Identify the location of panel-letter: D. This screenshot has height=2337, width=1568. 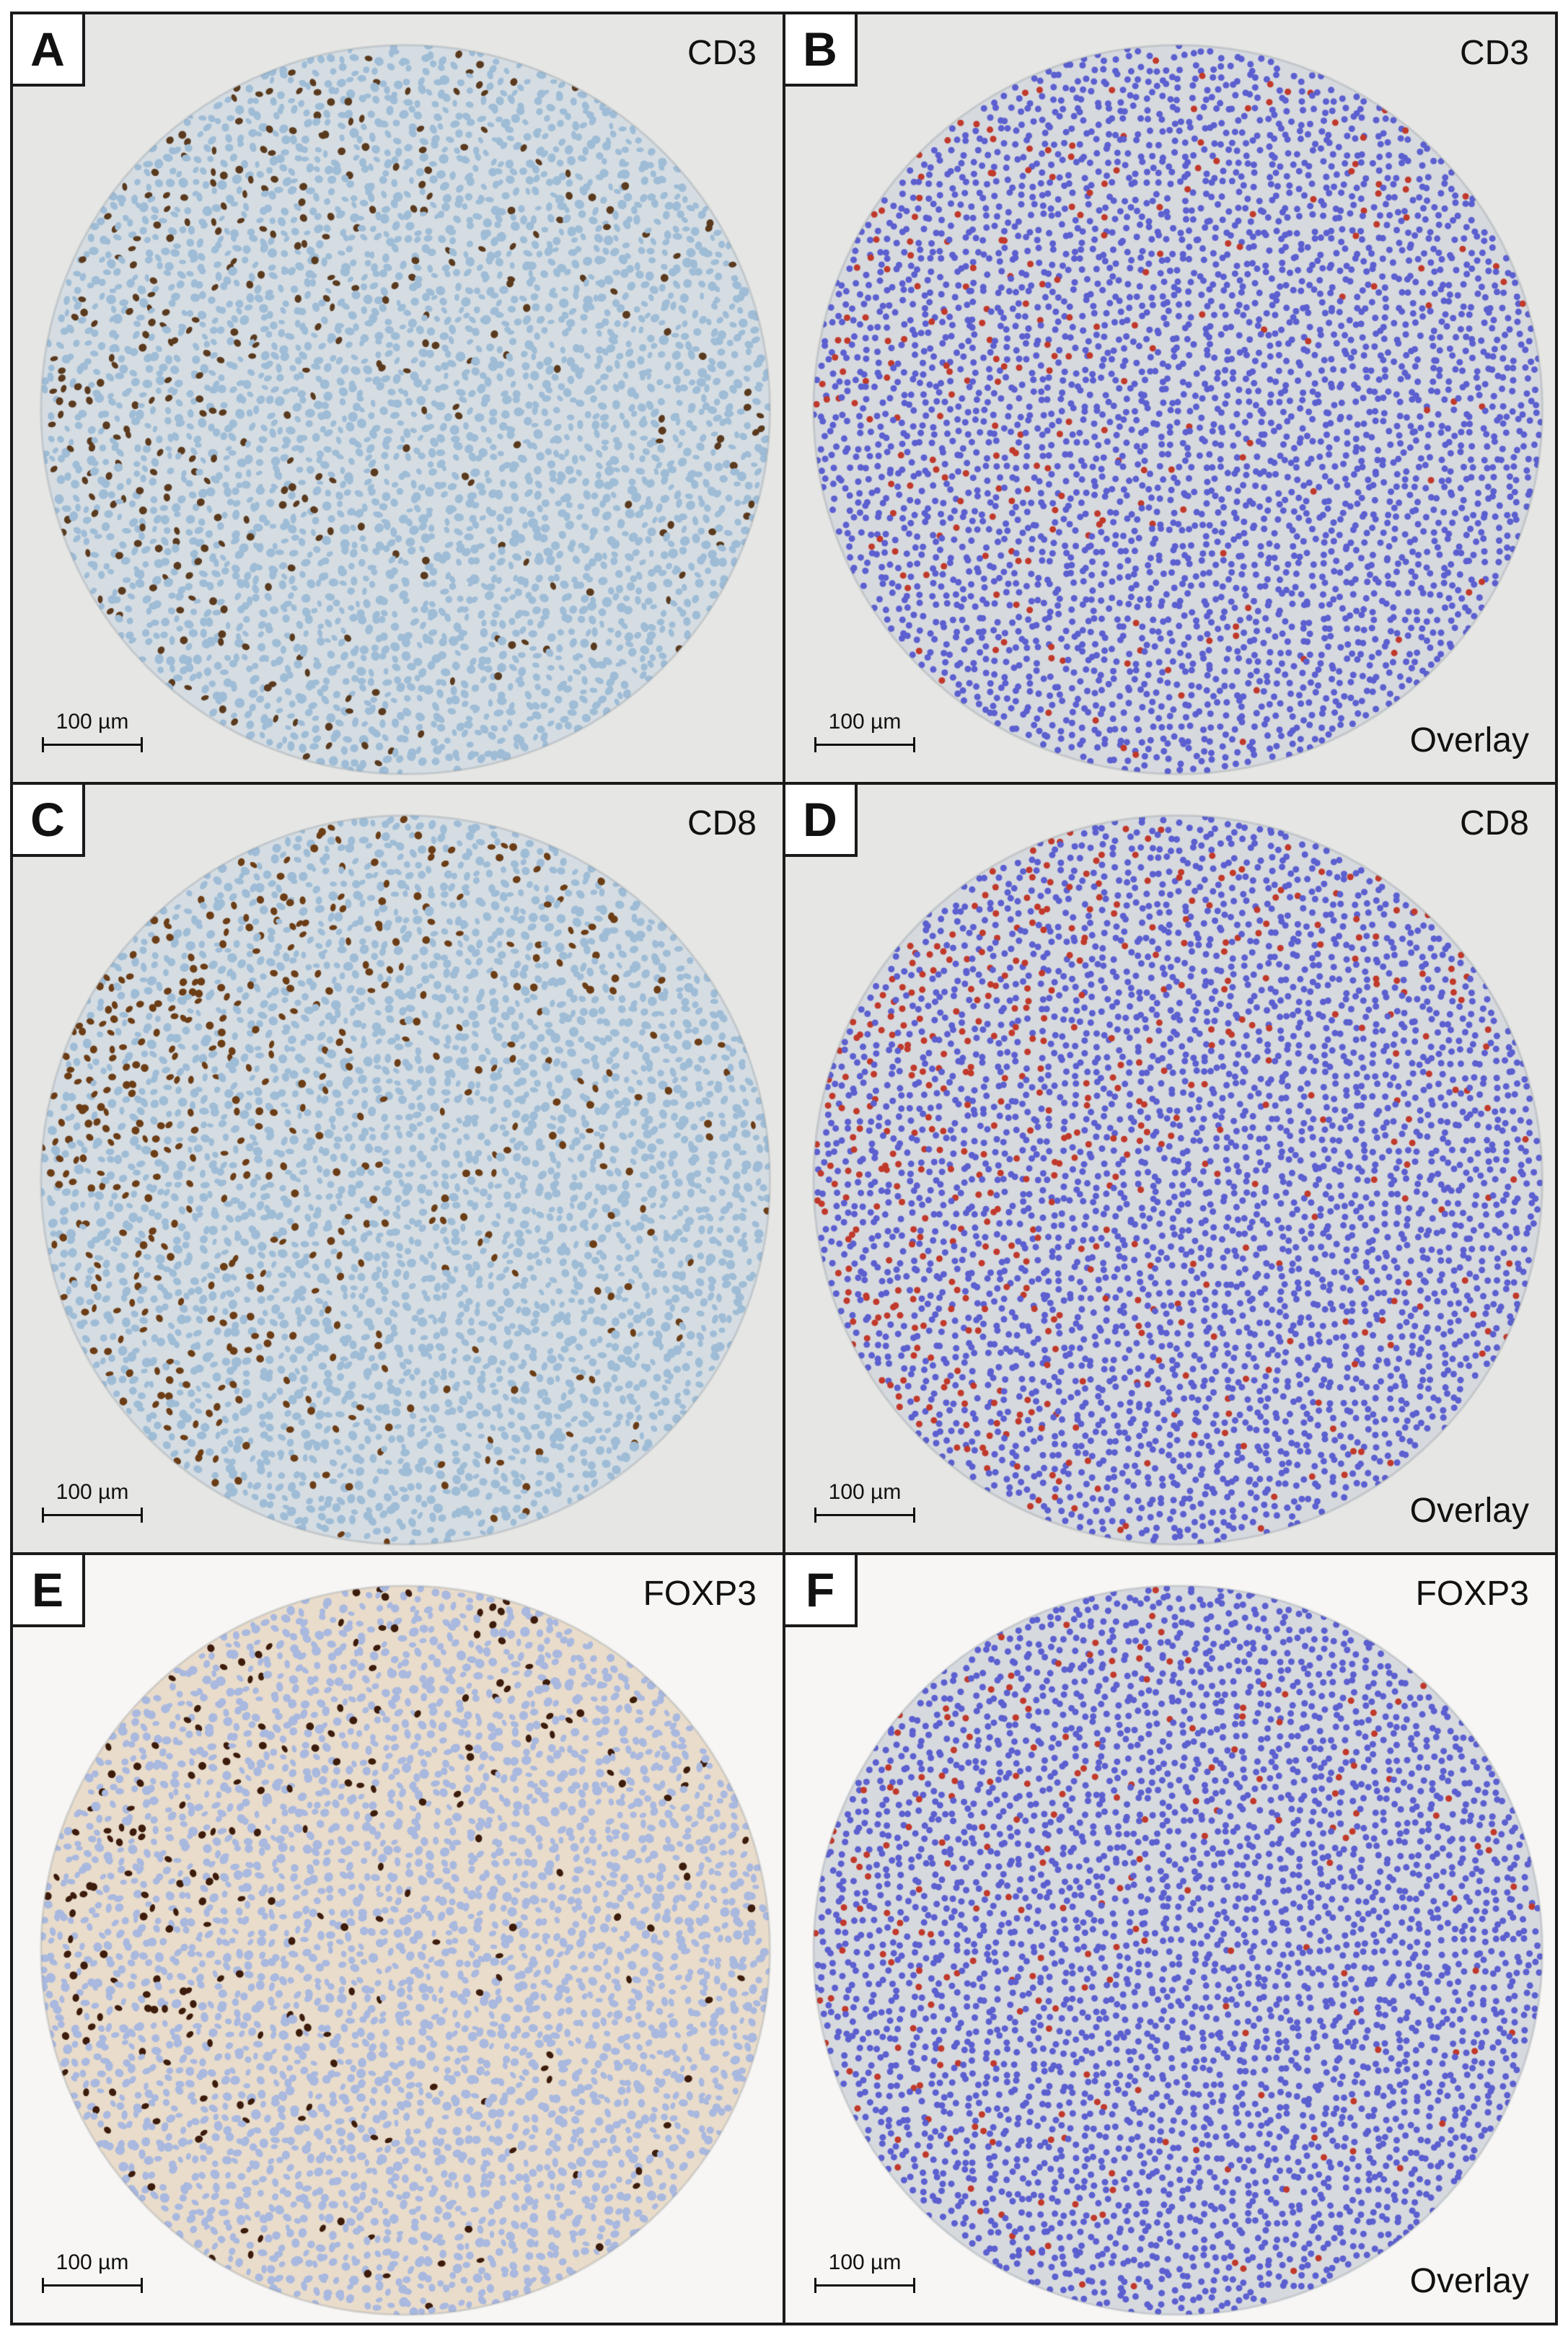
(821, 821).